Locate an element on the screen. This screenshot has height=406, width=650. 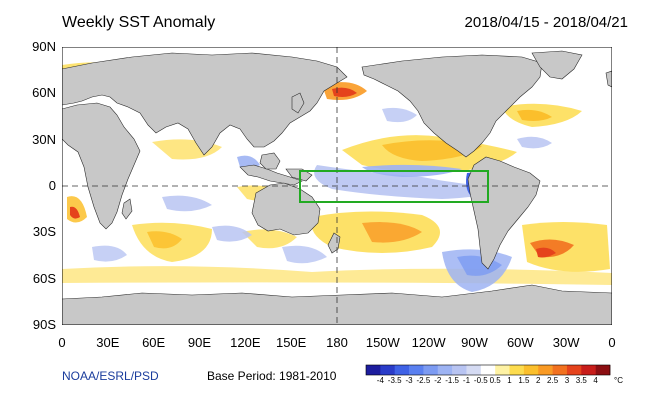
lon-label: 60E is located at coordinates (154, 342).